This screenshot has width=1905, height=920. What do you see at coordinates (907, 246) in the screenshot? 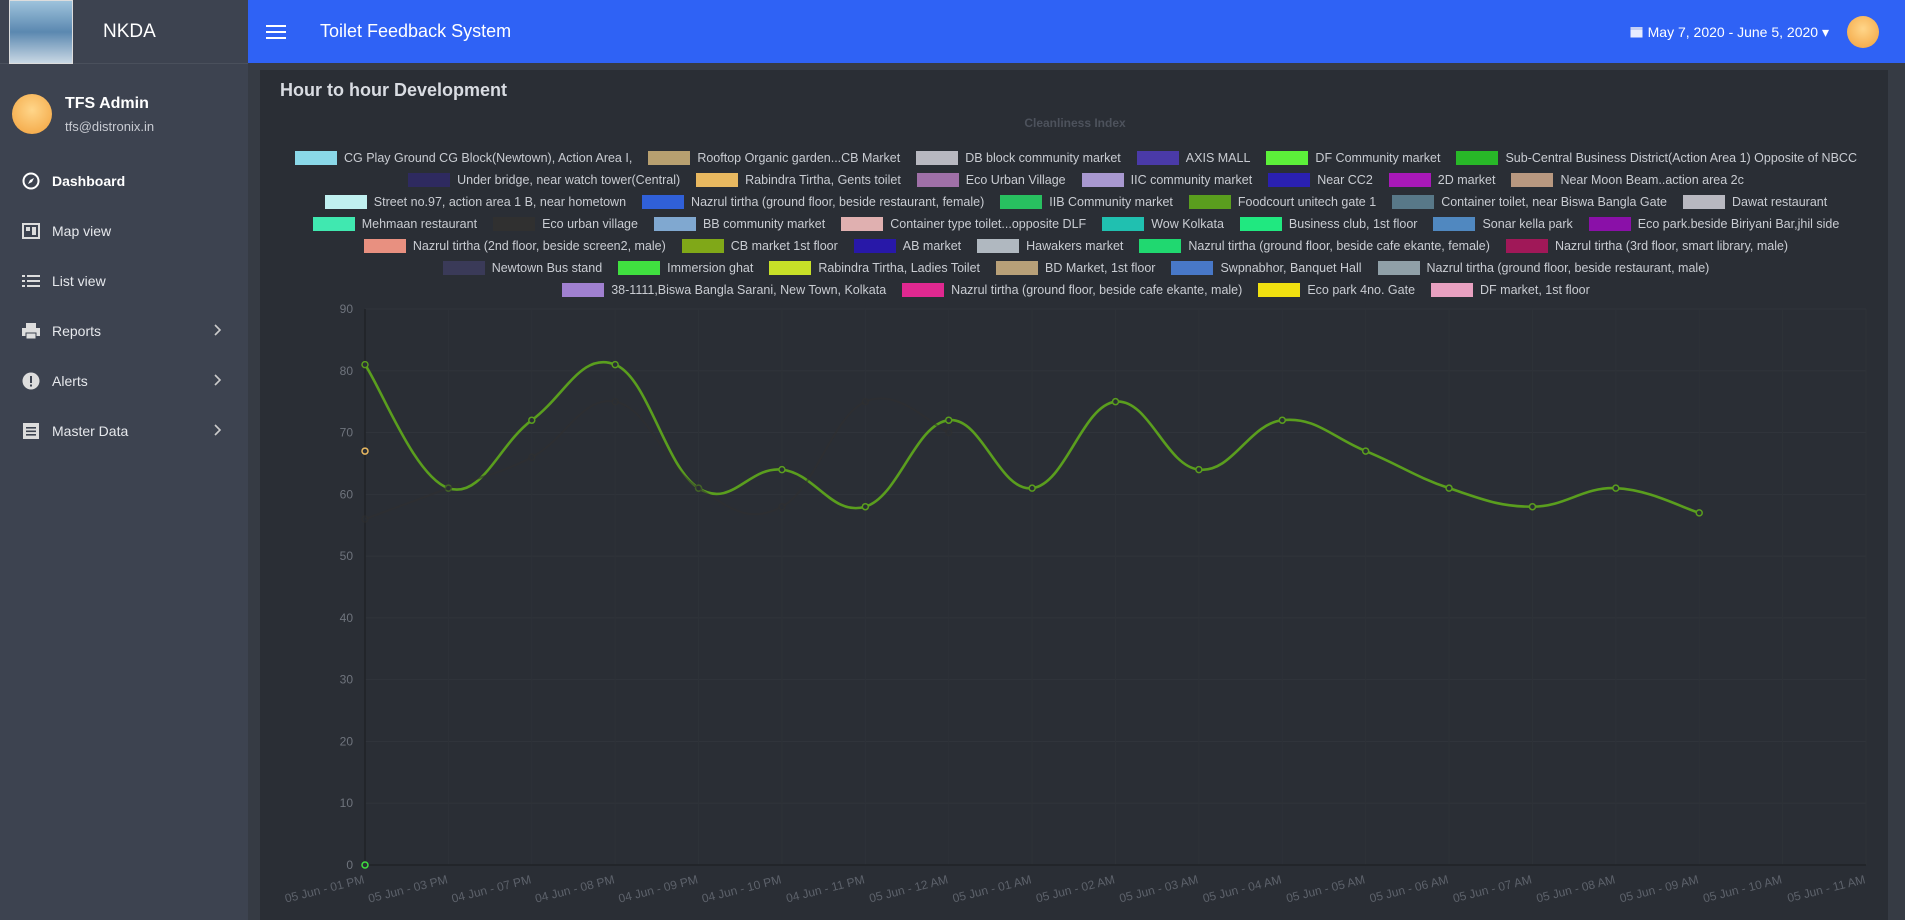
I see `legend-item: AB market` at bounding box center [907, 246].